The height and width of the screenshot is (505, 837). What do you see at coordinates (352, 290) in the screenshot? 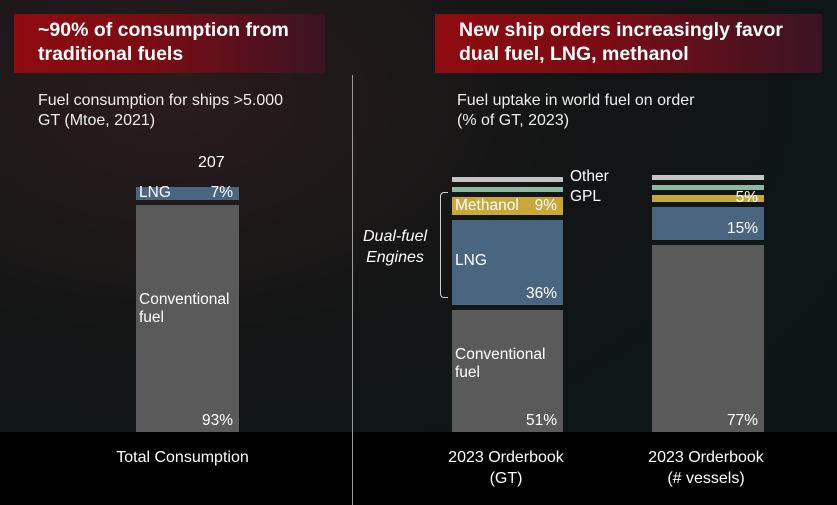
I see `divider` at bounding box center [352, 290].